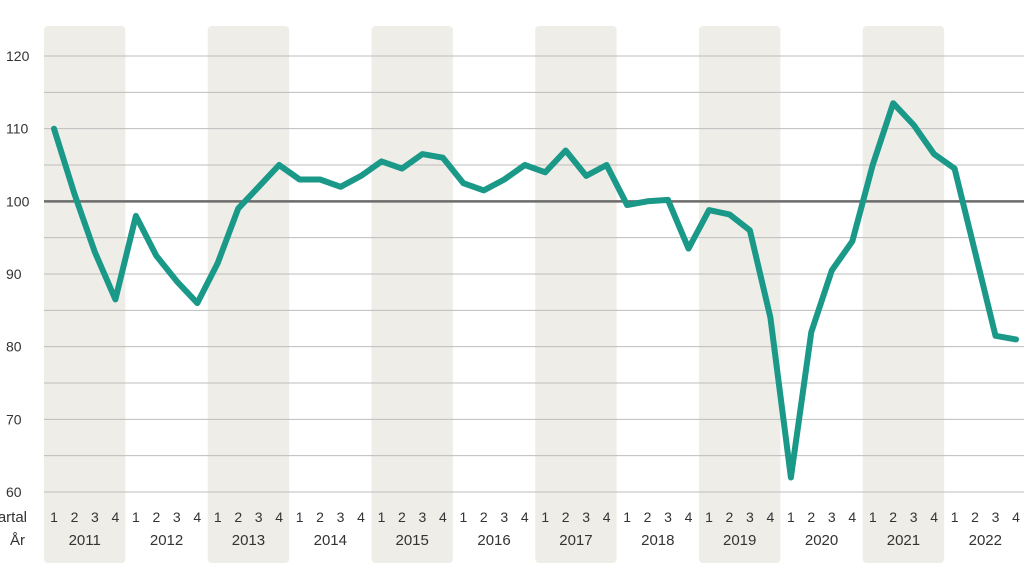  I want to click on year-tick-label: 2017, so click(575, 540).